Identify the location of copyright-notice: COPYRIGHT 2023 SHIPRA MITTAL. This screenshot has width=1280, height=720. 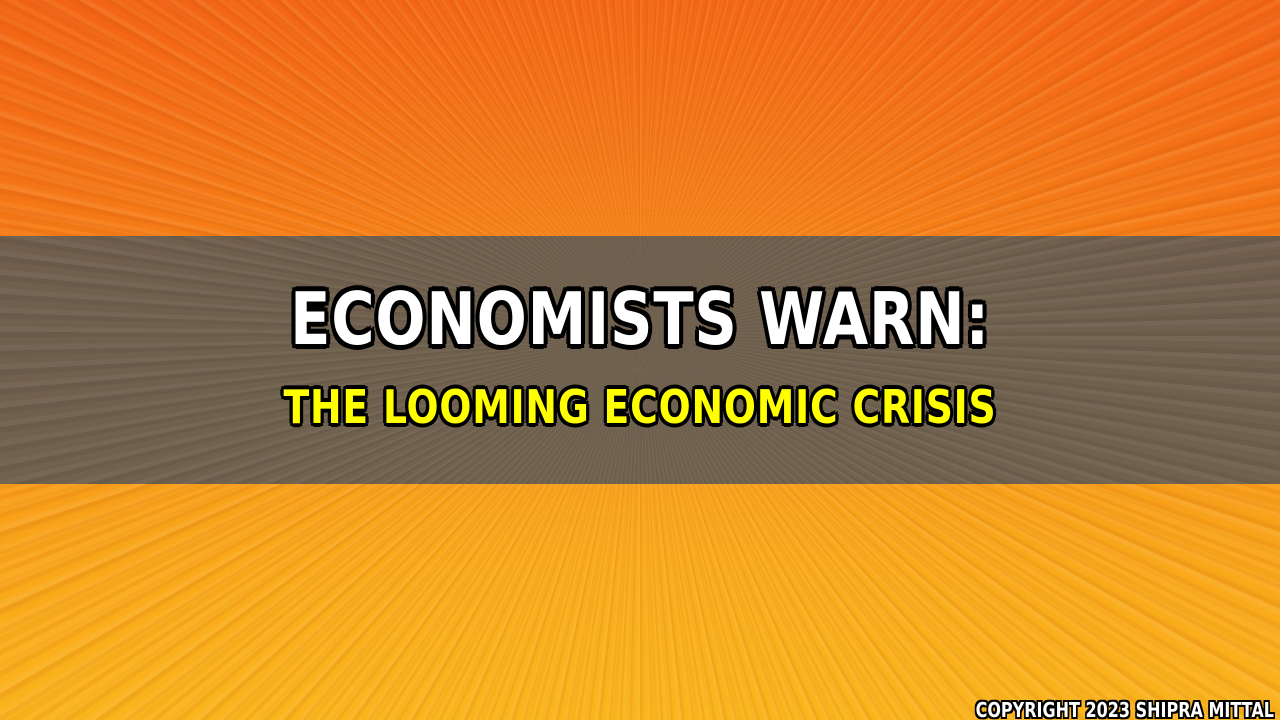
(1124, 709).